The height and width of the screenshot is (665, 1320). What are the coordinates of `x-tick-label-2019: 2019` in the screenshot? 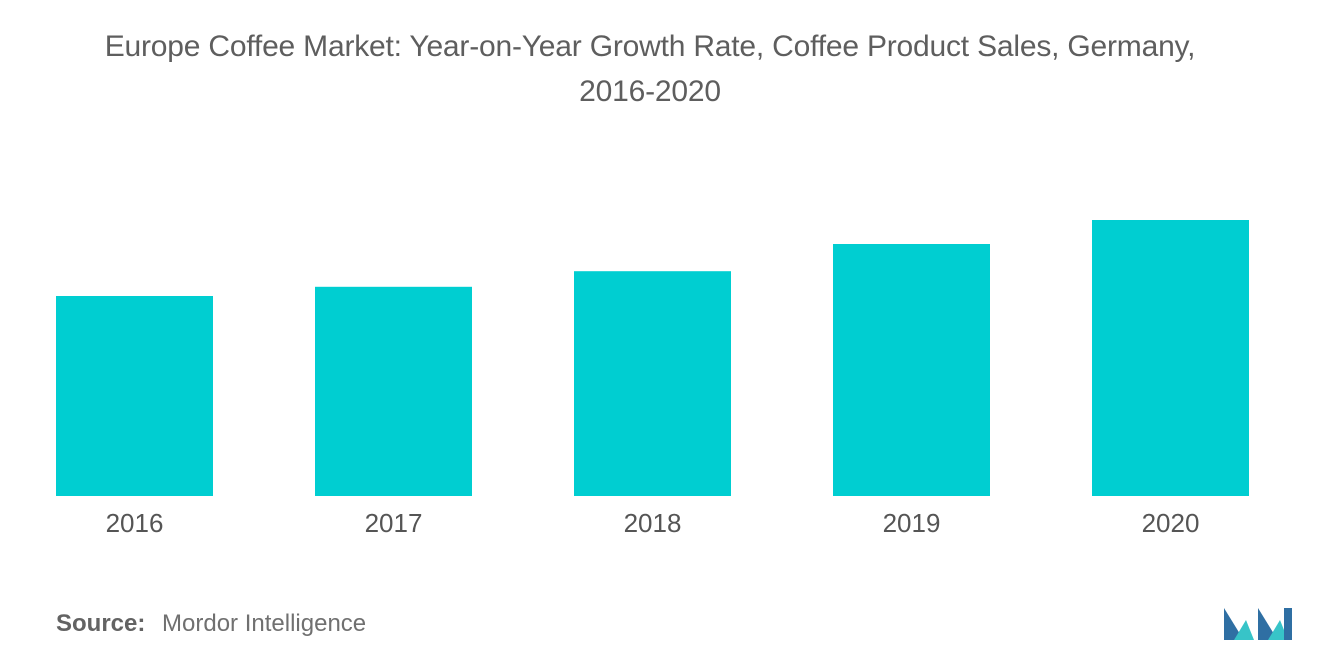 It's located at (912, 523).